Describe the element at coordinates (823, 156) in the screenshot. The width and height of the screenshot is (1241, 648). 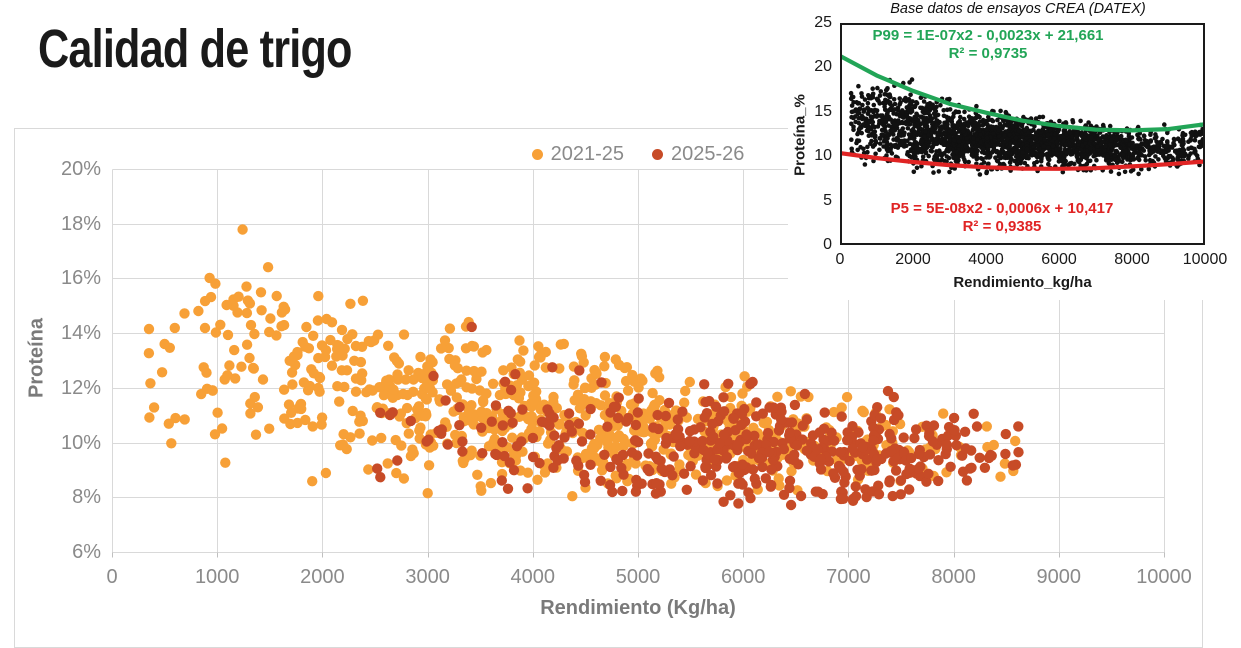
I see `inset-y-tick-label: 10` at that location.